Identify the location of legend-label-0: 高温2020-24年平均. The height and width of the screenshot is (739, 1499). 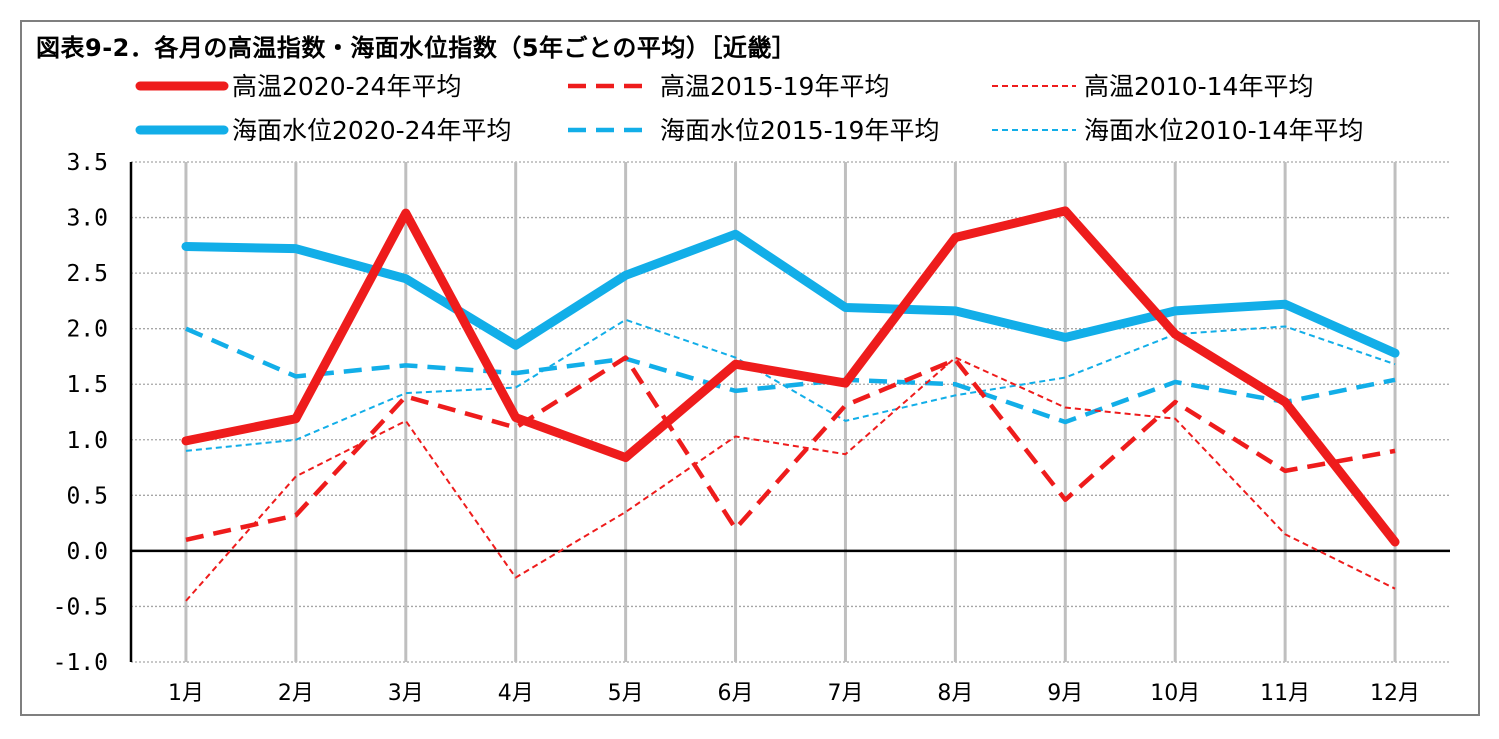
(346, 86).